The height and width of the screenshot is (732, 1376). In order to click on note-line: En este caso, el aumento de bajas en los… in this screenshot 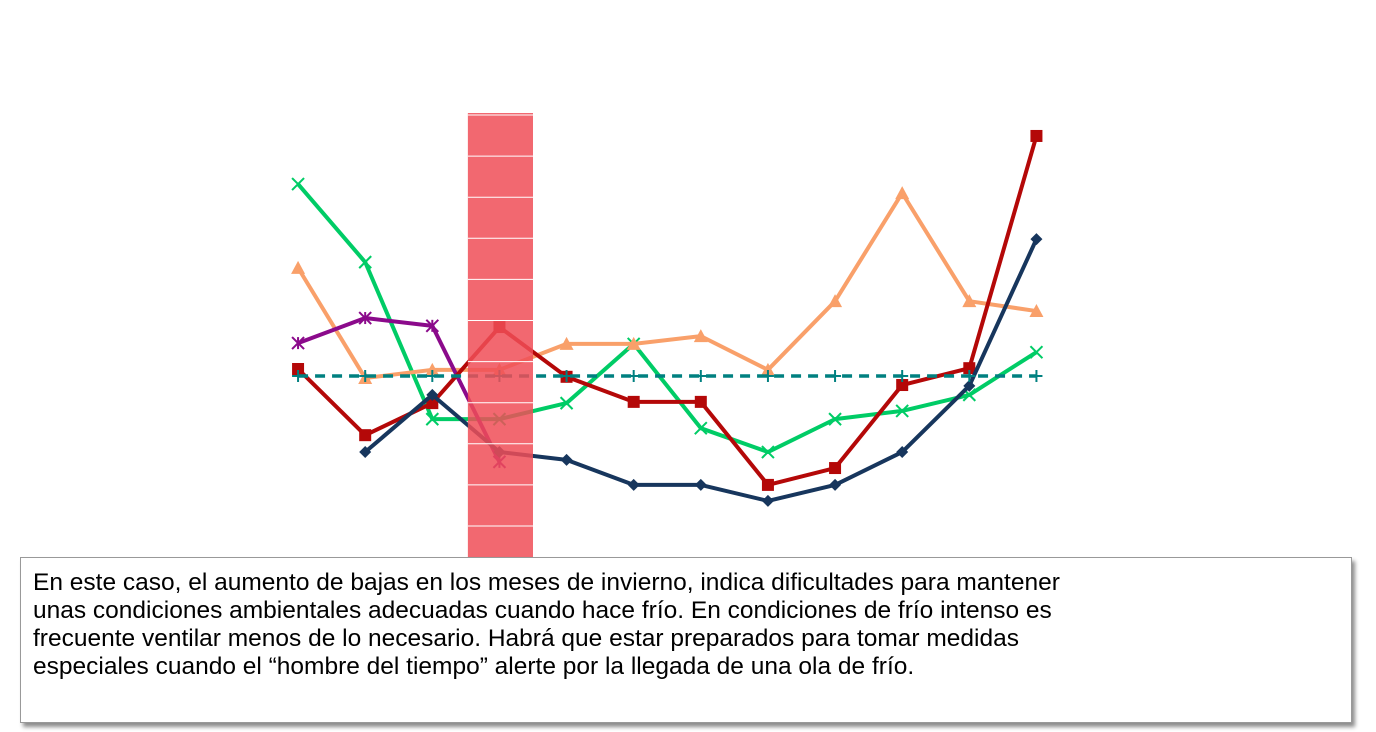, I will do `click(546, 582)`.